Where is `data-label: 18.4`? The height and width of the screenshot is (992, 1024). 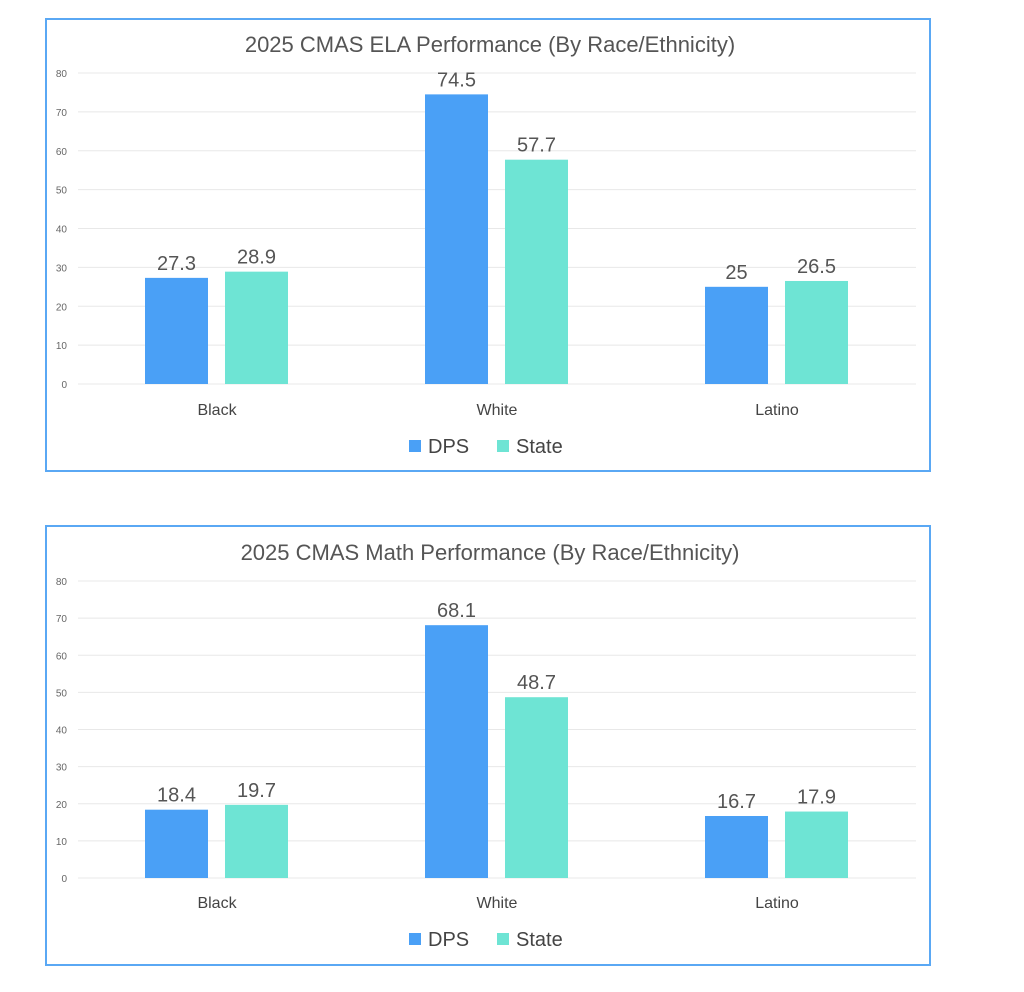 data-label: 18.4 is located at coordinates (176, 796).